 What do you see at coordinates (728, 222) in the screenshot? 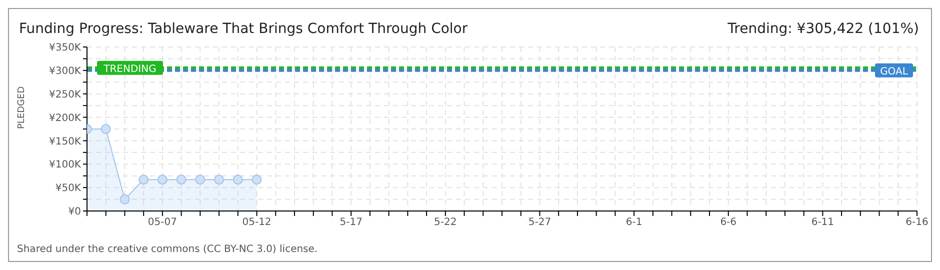
I see `x-tick-label: 6-6` at bounding box center [728, 222].